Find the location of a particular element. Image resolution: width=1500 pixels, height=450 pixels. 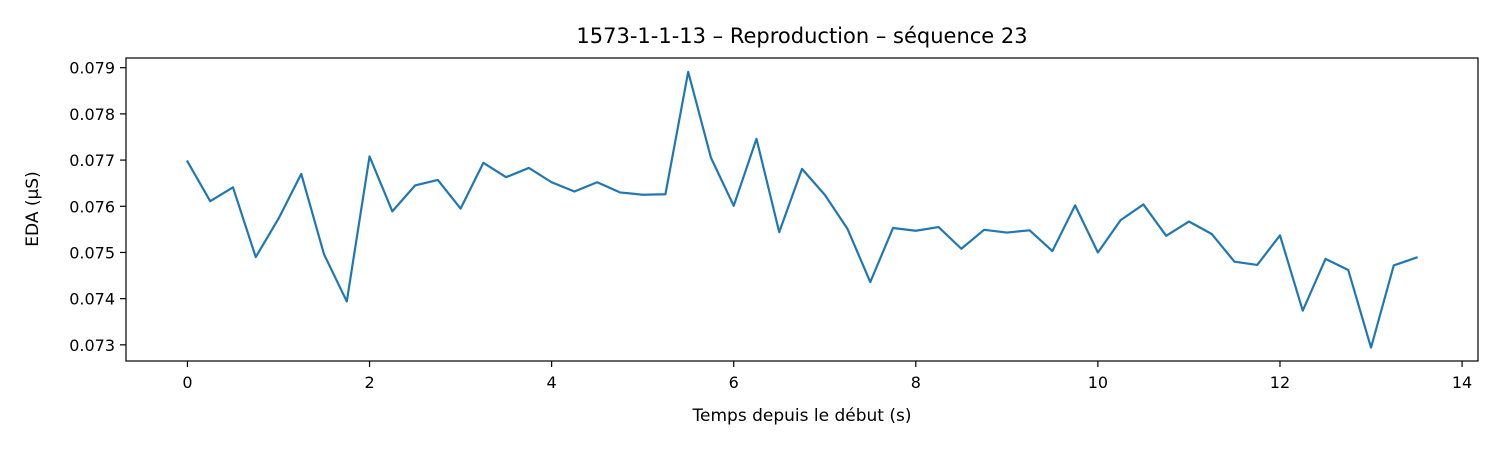

x-tick-label: 4 is located at coordinates (552, 382).